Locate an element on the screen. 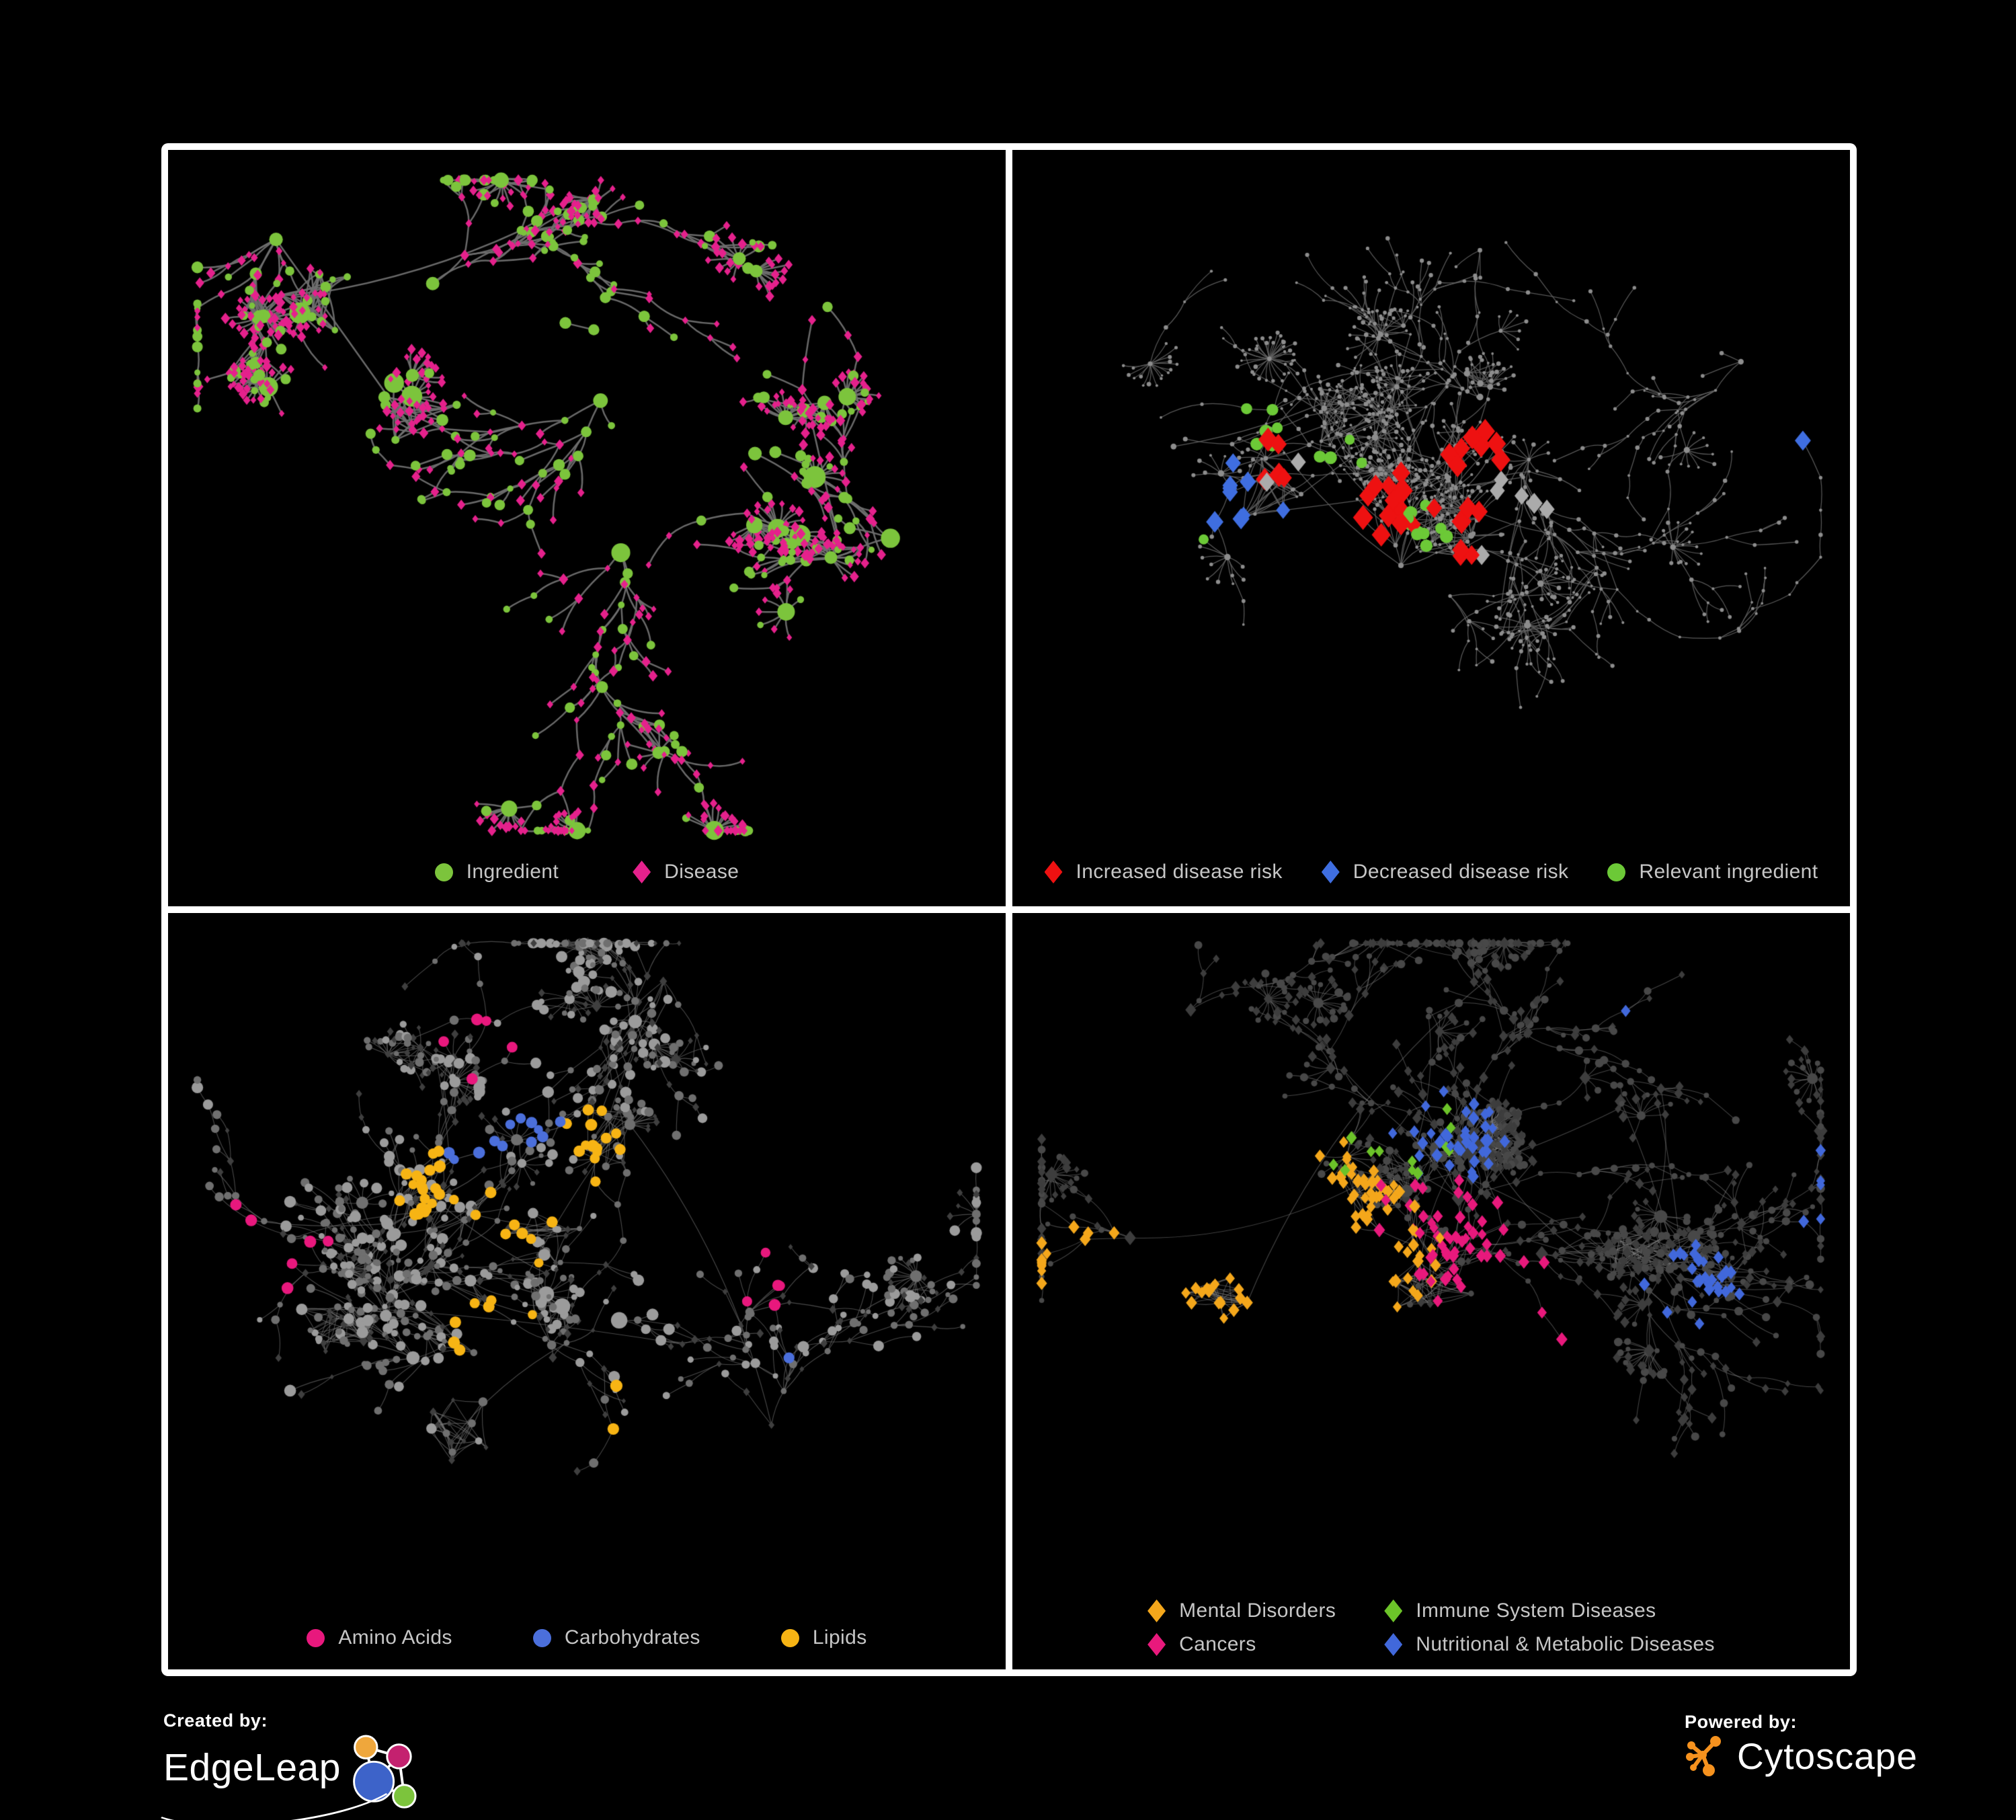 This screenshot has width=2016, height=1820. legend-label: Disease is located at coordinates (701, 872).